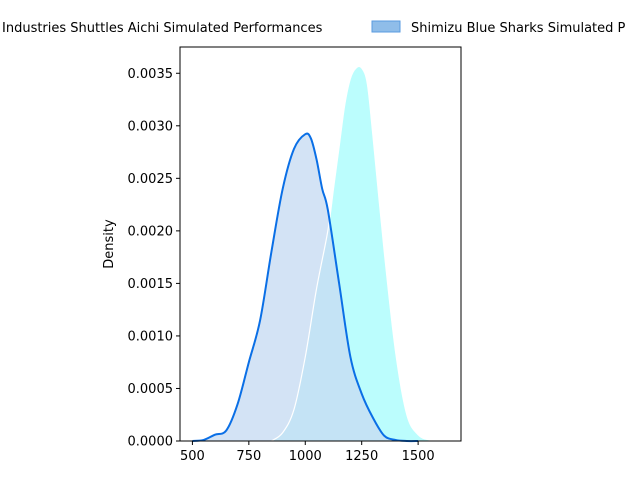 The image size is (640, 480). What do you see at coordinates (151, 442) in the screenshot?
I see `y-tick-label: 0.0000` at bounding box center [151, 442].